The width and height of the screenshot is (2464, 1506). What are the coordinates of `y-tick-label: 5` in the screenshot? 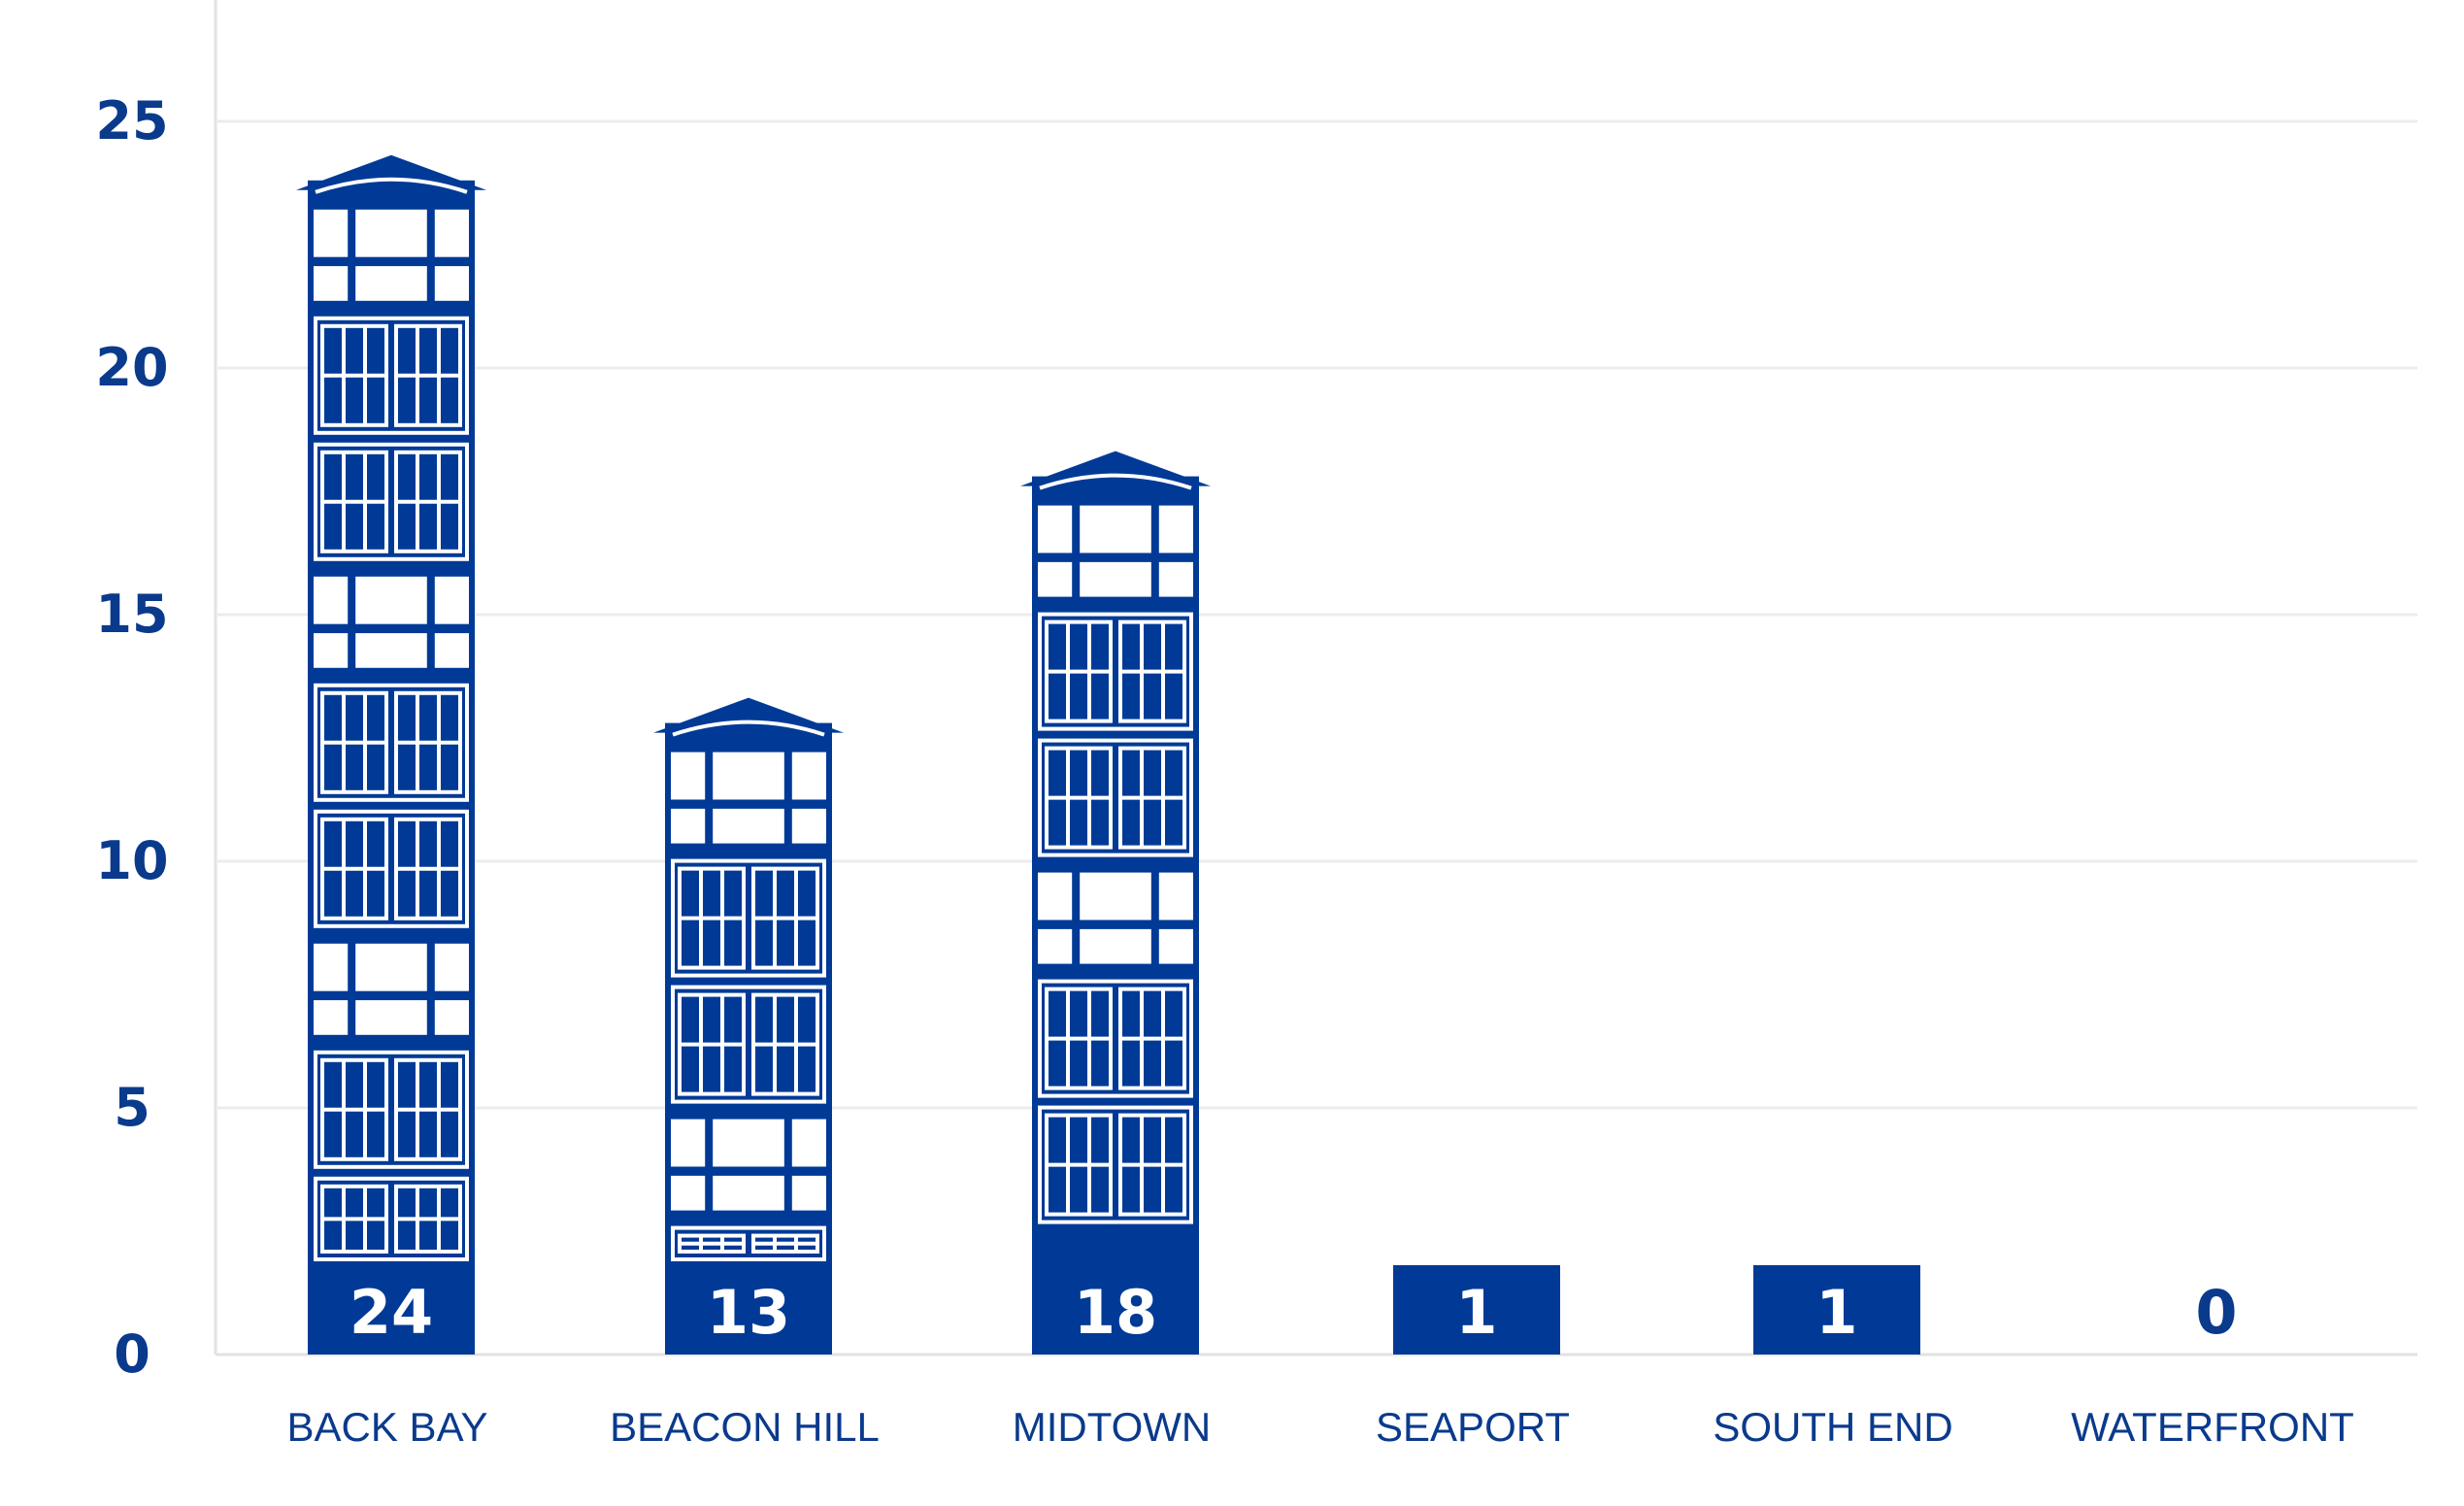 It's located at (132, 1107).